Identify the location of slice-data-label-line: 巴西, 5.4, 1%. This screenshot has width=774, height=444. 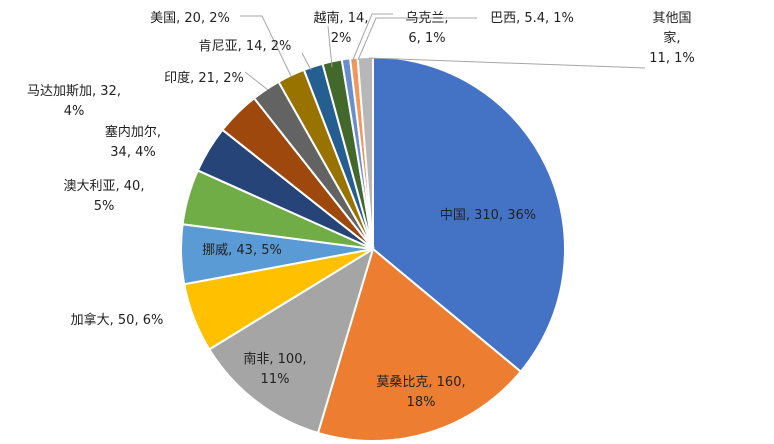
(532, 18).